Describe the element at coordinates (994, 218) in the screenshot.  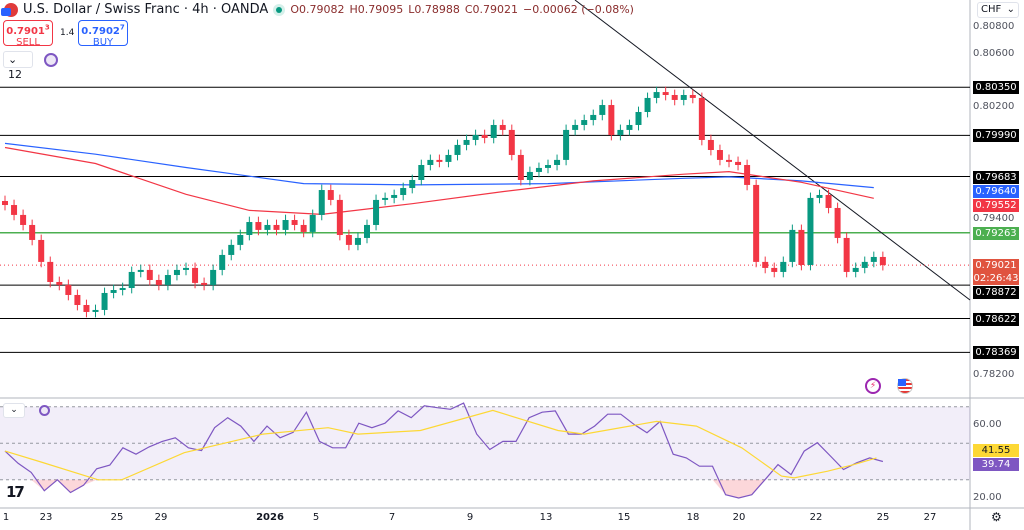
I see `price-tick: 0.79400` at that location.